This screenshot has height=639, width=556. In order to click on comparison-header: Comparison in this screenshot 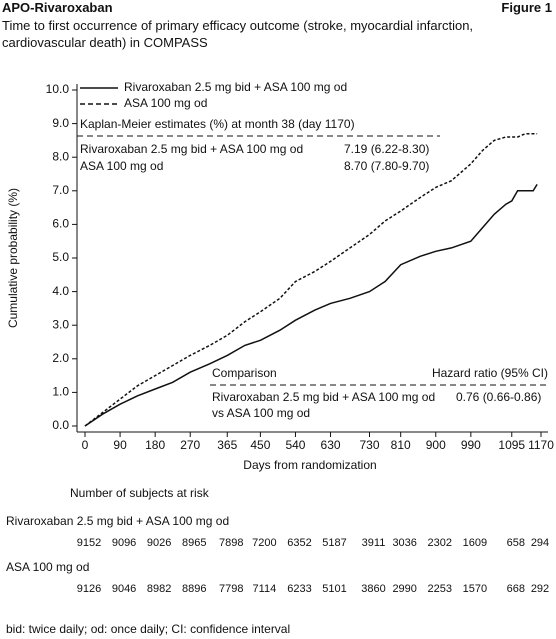, I will do `click(244, 373)`.